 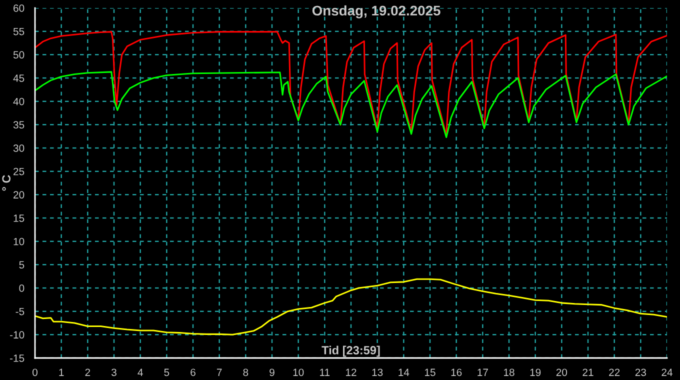 What do you see at coordinates (19, 195) in the screenshot?
I see `y-tick-label: 20` at bounding box center [19, 195].